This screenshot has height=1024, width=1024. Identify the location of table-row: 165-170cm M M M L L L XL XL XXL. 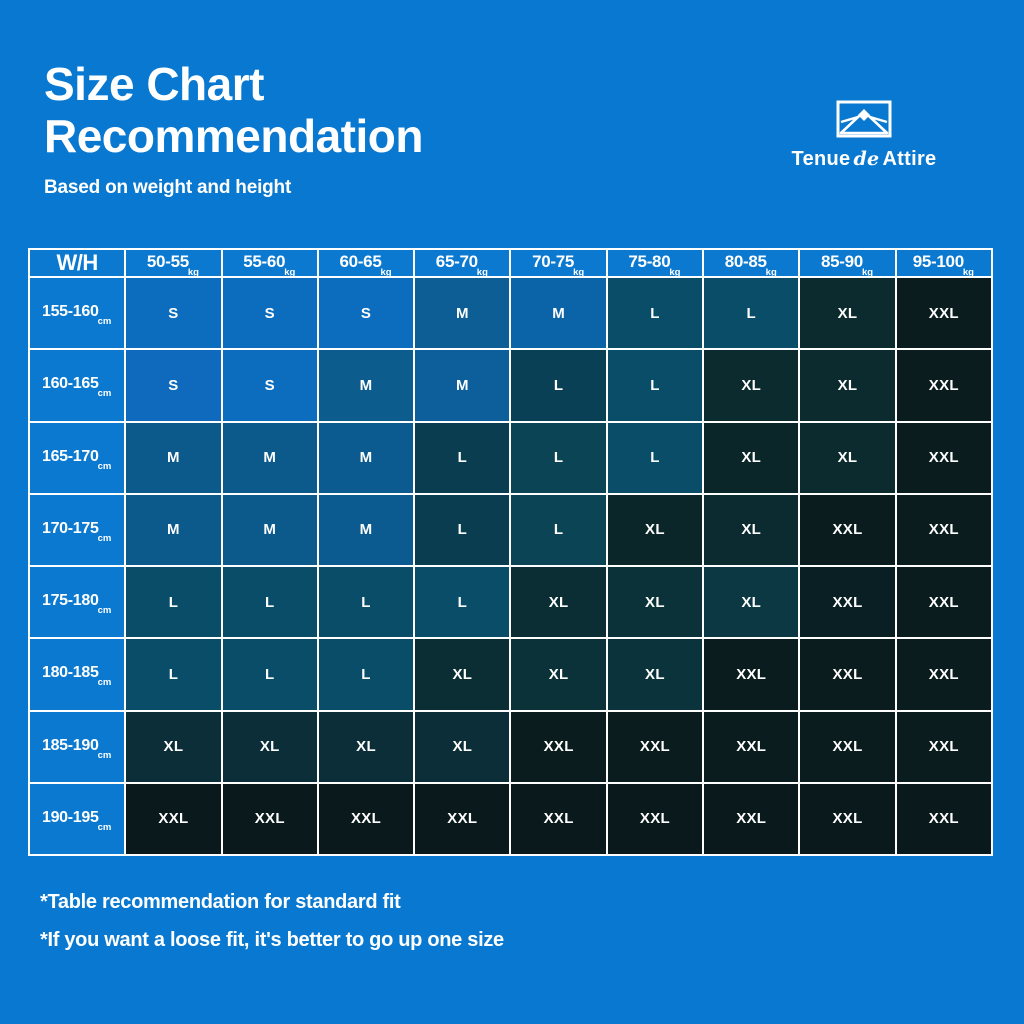
(510, 457).